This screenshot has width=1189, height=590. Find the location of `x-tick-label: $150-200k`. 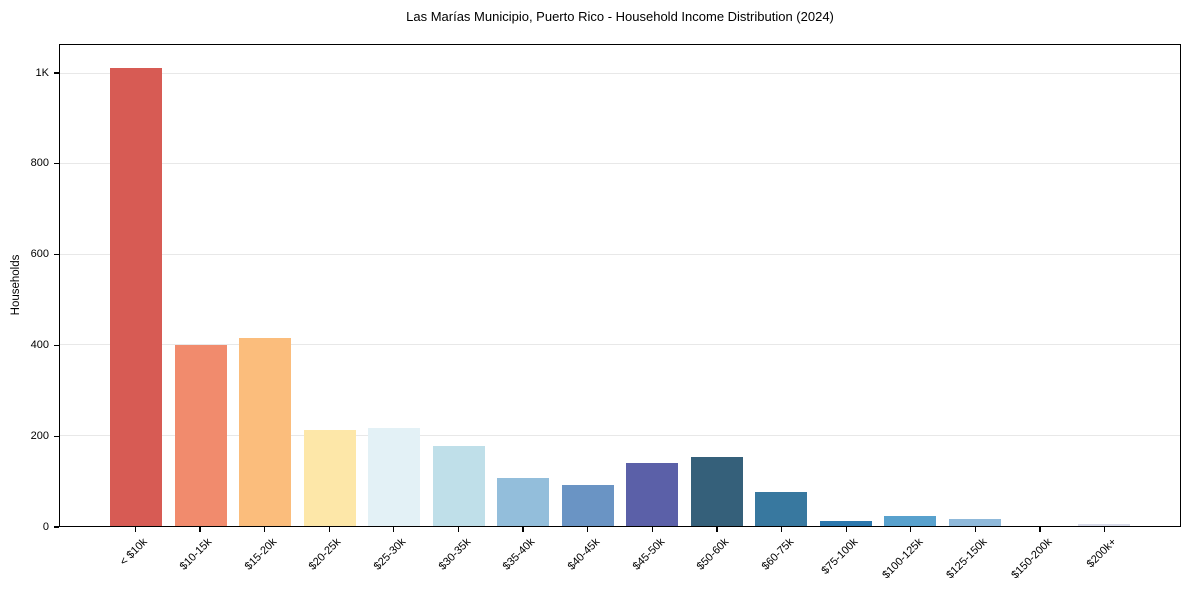

x-tick-label: $150-200k is located at coordinates (1032, 559).